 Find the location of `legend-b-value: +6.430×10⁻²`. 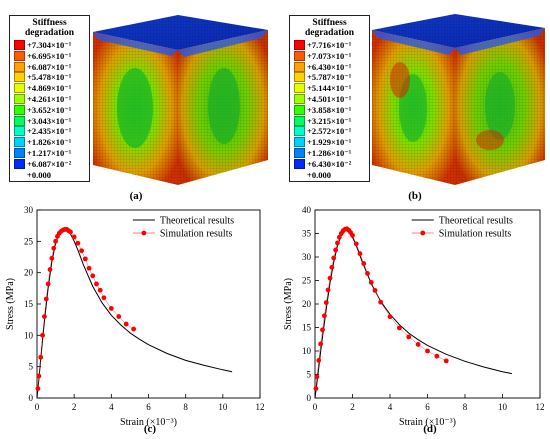

legend-b-value: +6.430×10⁻² is located at coordinates (329, 163).